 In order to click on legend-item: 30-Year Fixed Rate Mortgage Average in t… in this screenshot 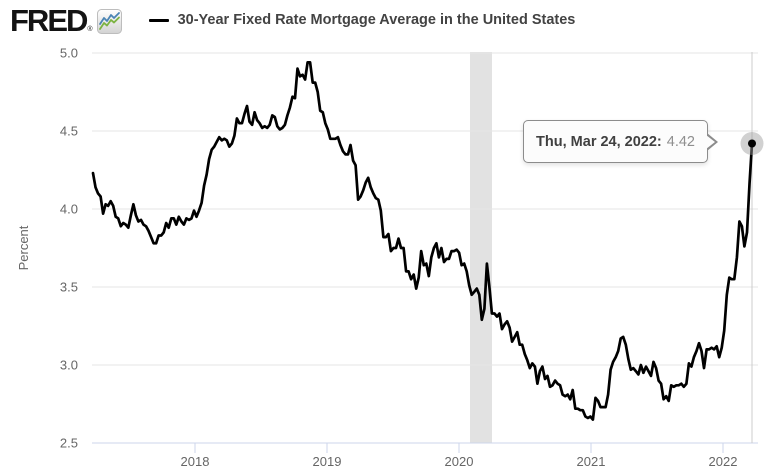, I will do `click(362, 20)`.